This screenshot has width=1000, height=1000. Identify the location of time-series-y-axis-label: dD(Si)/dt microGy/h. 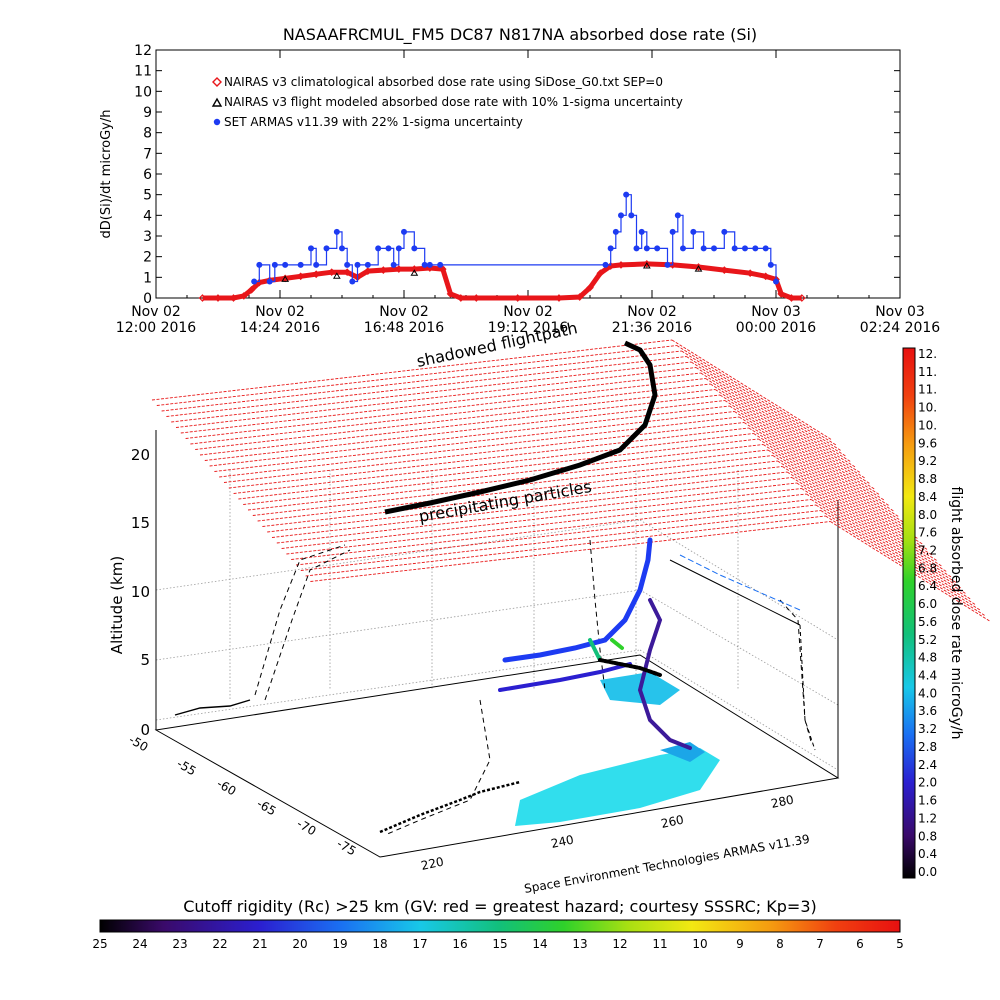
(106, 174).